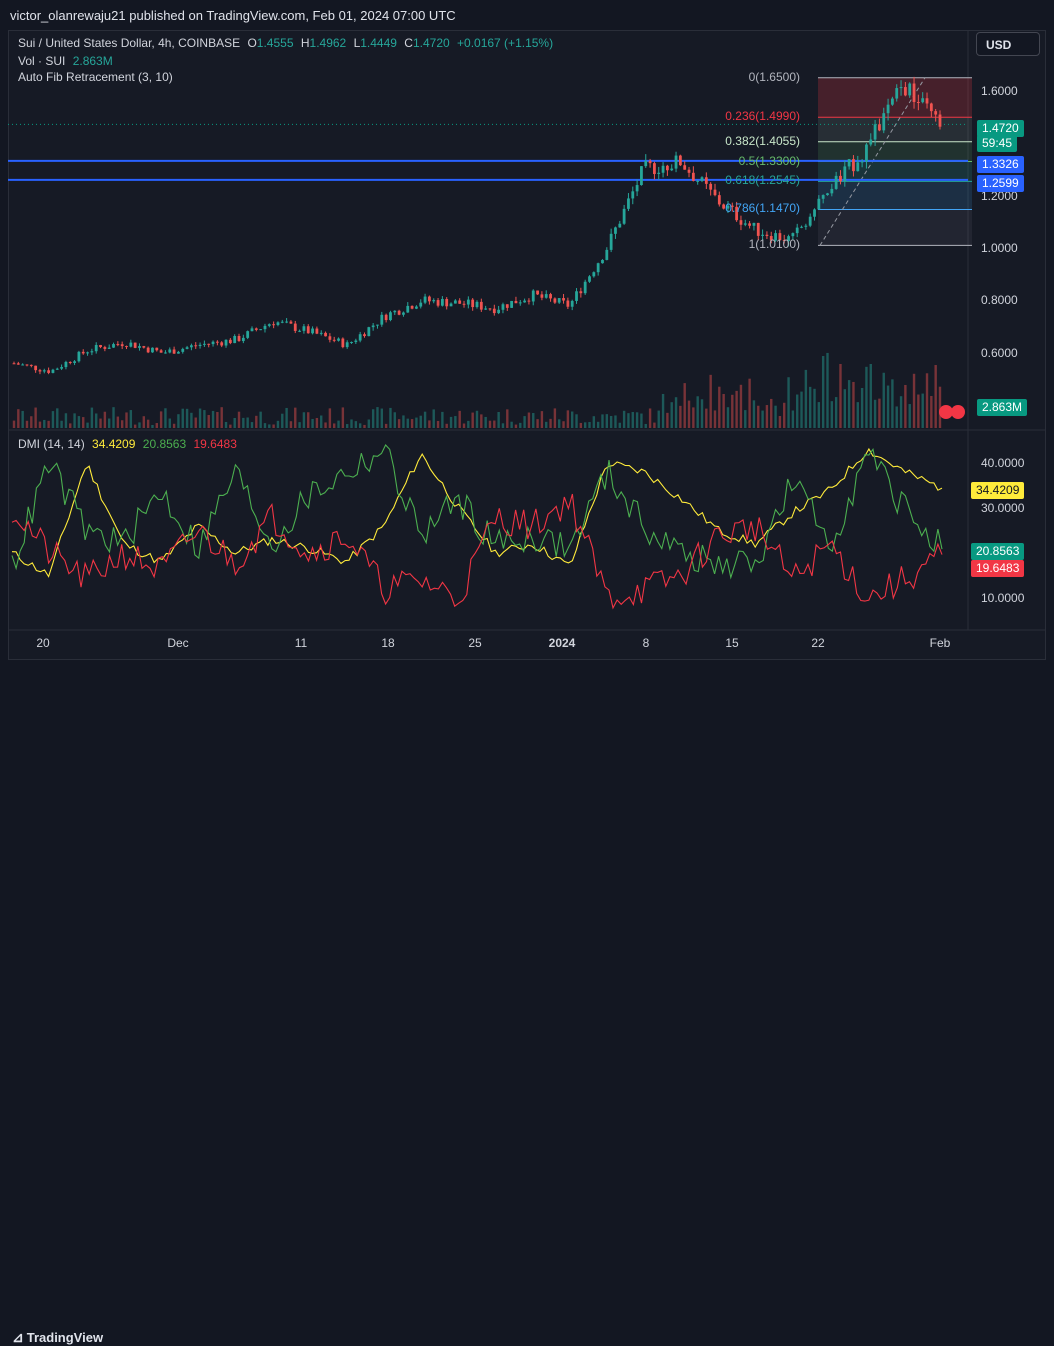 This screenshot has height=1346, width=1054. Describe the element at coordinates (178, 643) in the screenshot. I see `time-axis-tick: Dec` at that location.